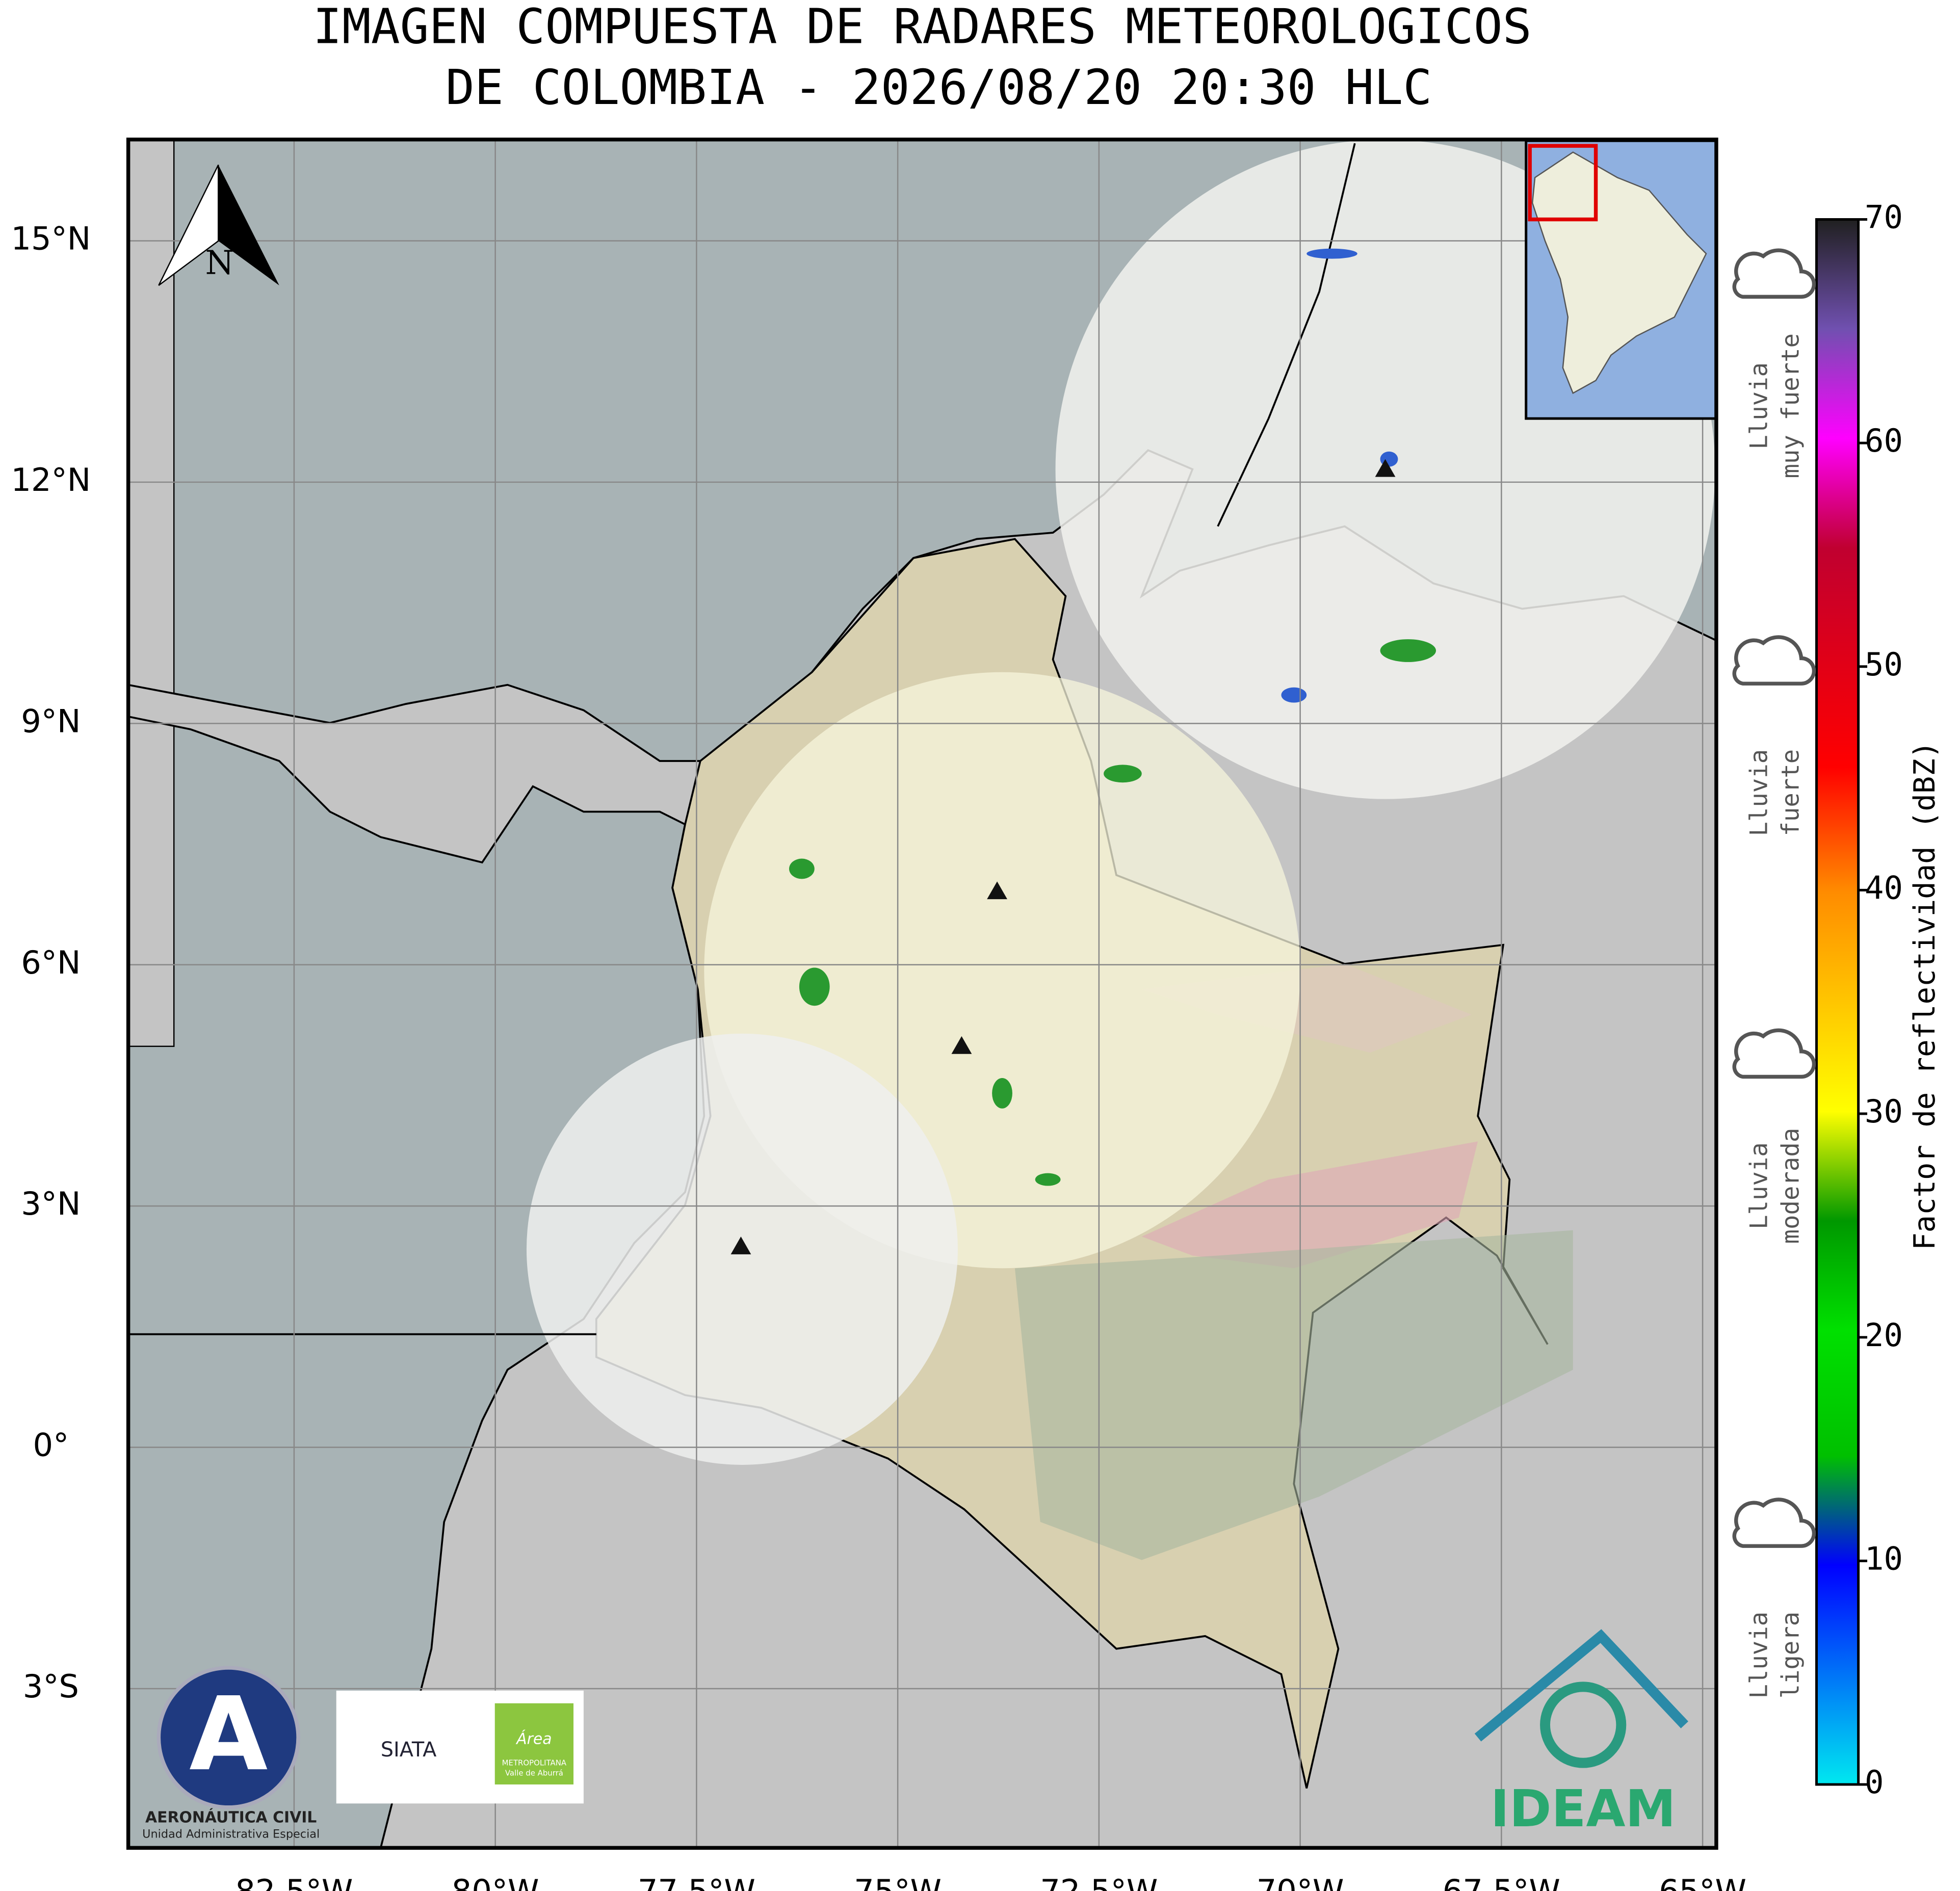  Describe the element at coordinates (1791, 1186) in the screenshot. I see `rain-level-label: moderada` at that location.